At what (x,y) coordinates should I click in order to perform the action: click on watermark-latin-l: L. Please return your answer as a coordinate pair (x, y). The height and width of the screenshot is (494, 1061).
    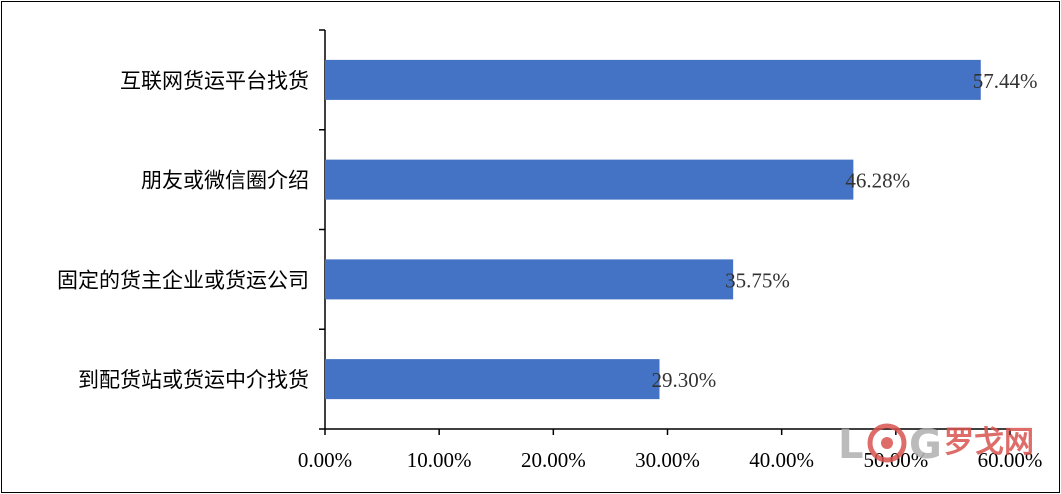
    Looking at the image, I should click on (851, 445).